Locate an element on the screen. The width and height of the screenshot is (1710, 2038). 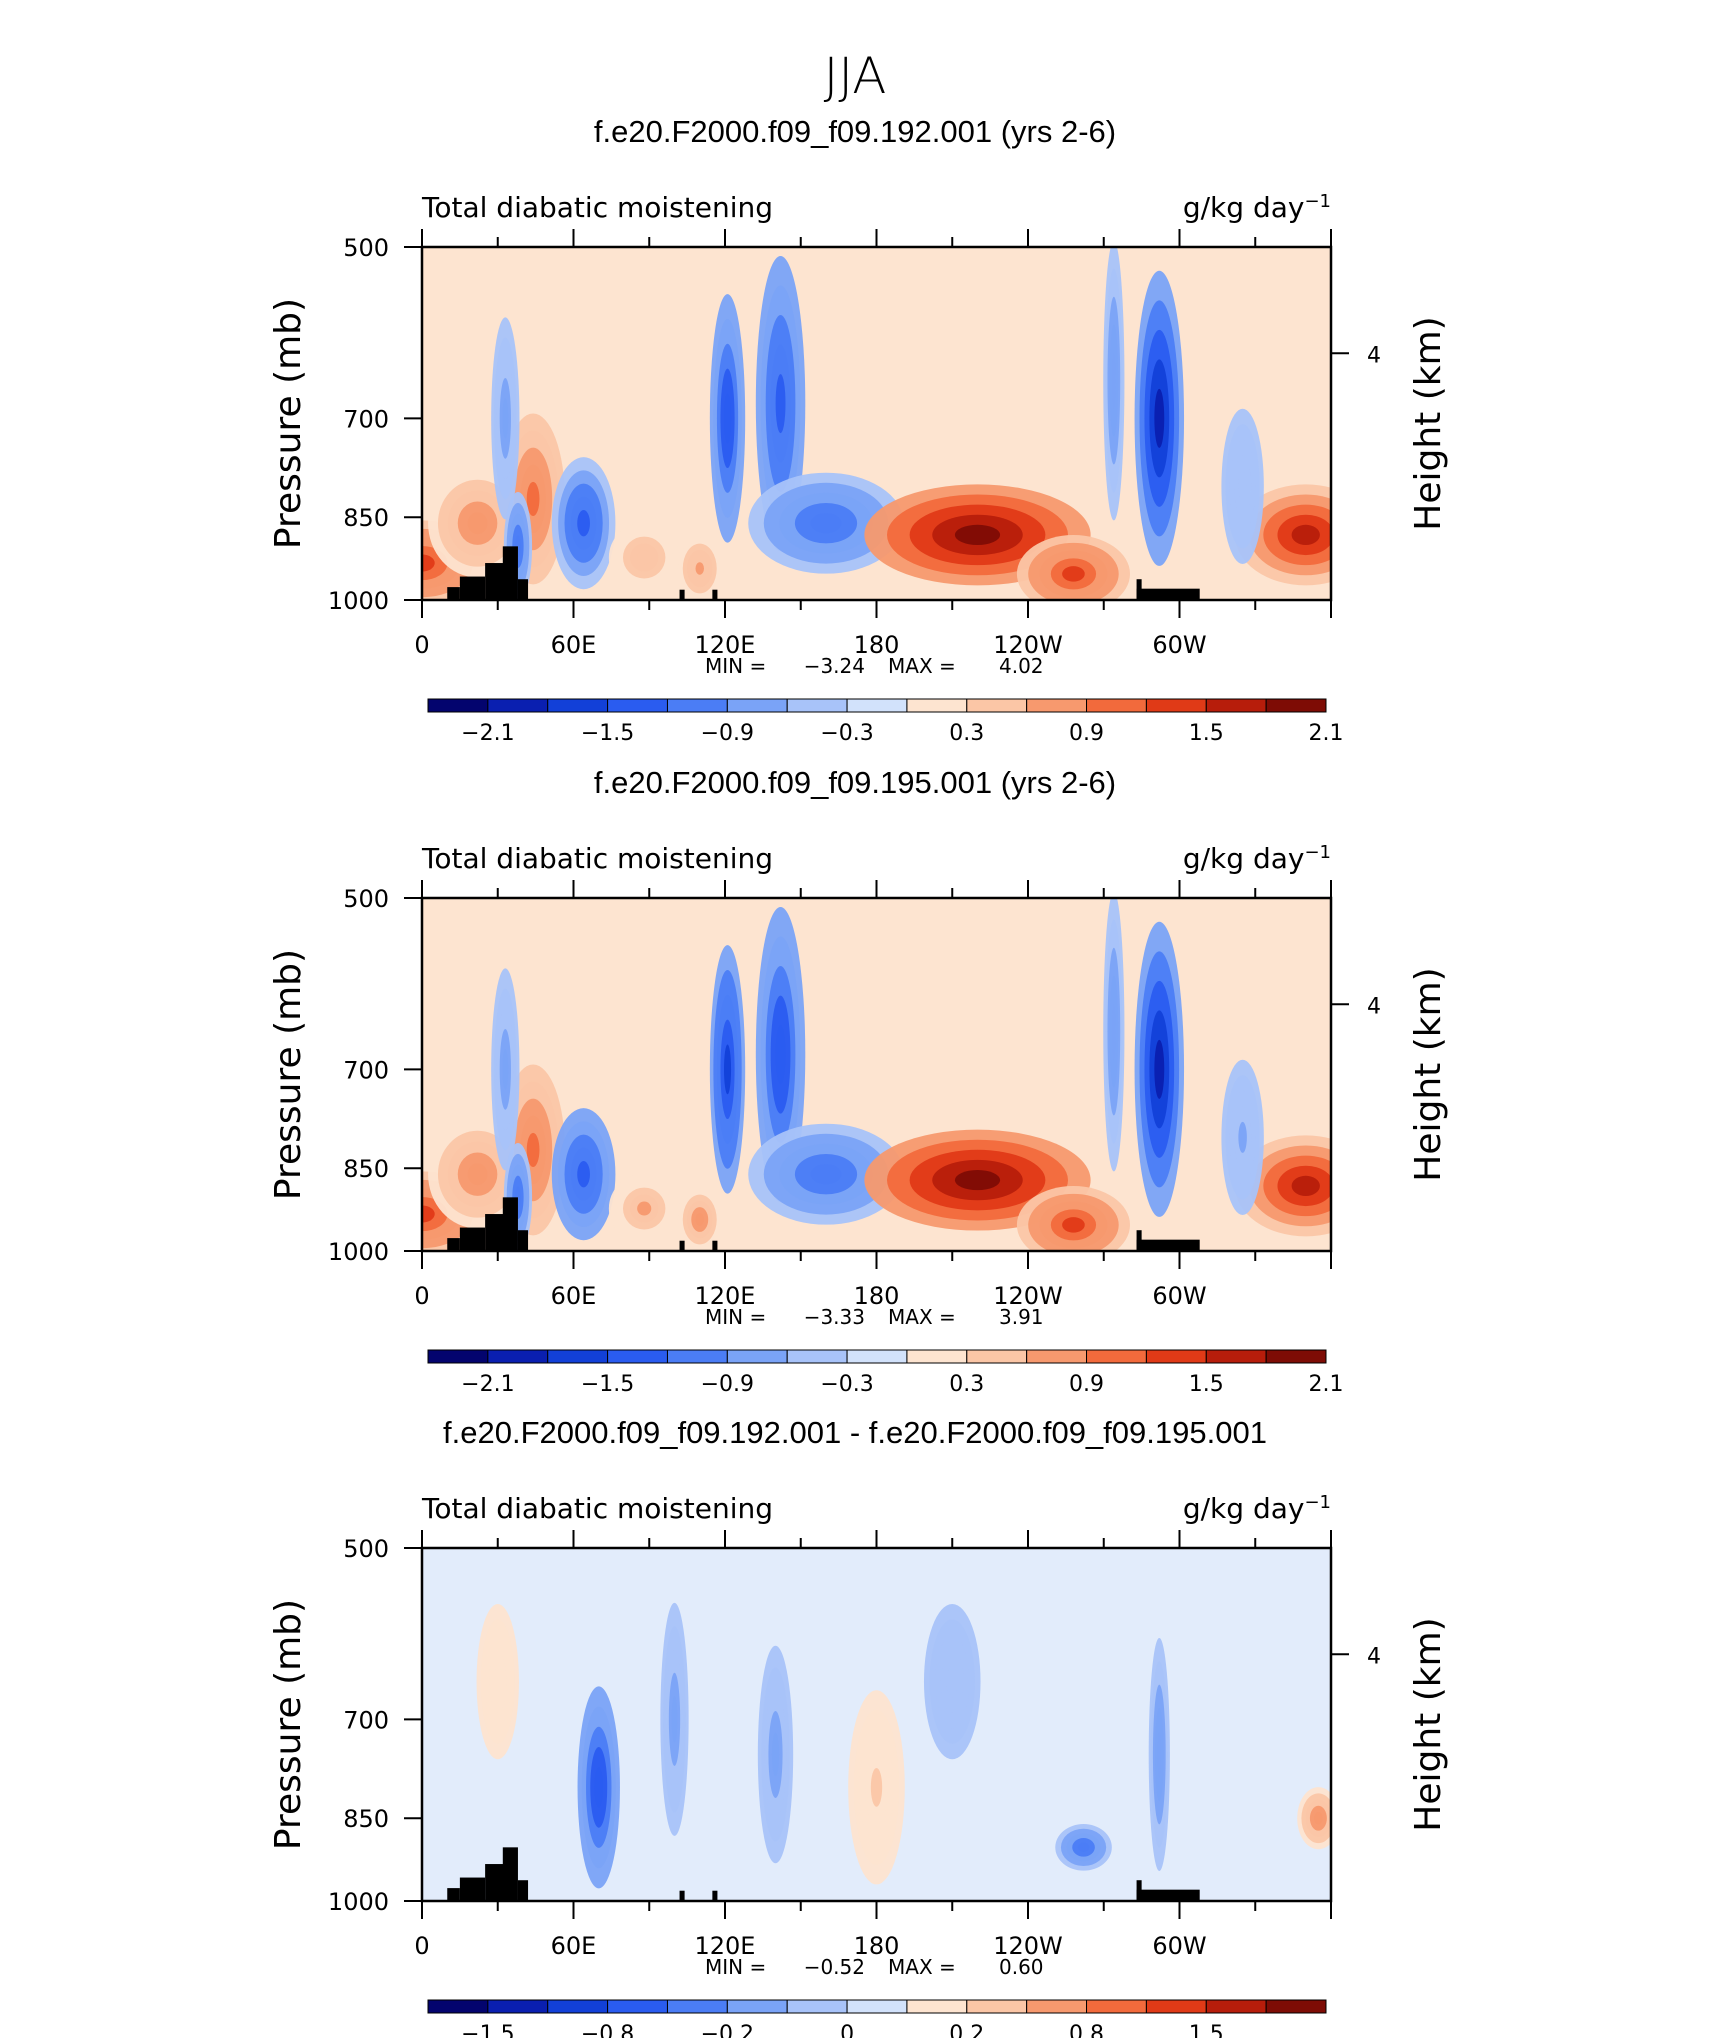
y2-axis-label: Height (km) is located at coordinates (1428, 1724).